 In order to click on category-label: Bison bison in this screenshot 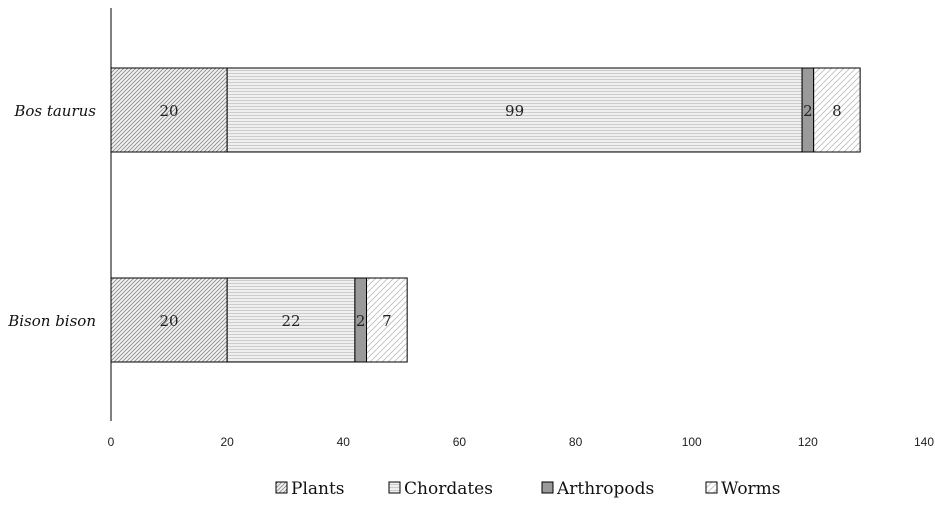, I will do `click(51, 321)`.